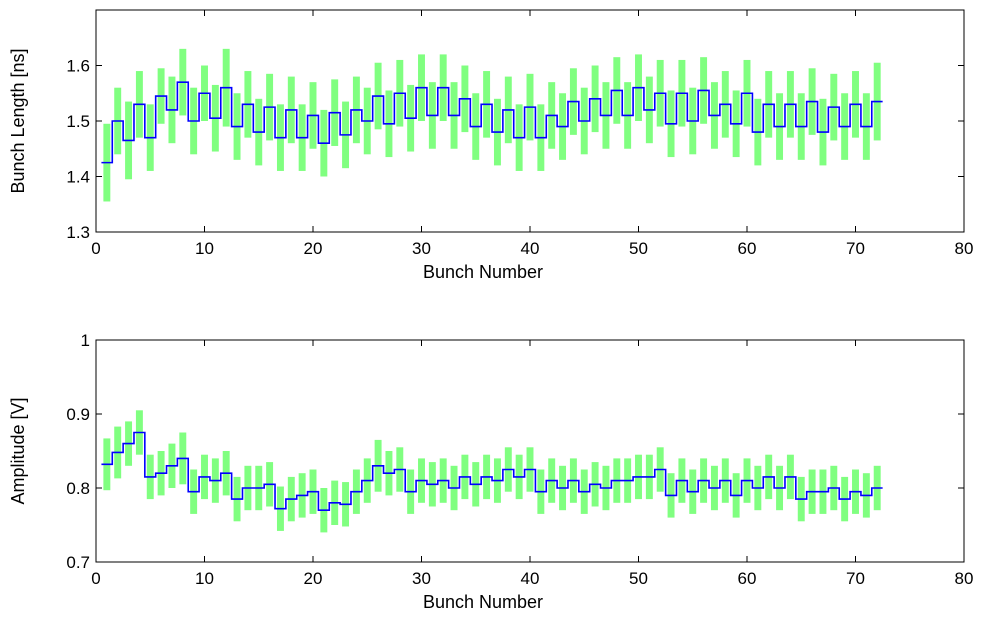  Describe the element at coordinates (78, 177) in the screenshot. I see `y-tick-label: 1.4` at that location.